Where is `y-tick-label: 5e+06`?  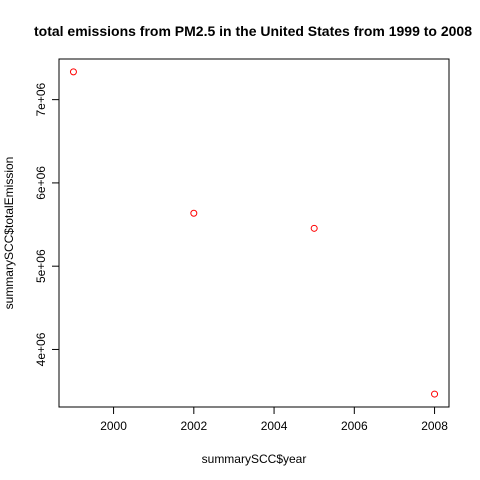 y-tick-label: 5e+06 is located at coordinates (41, 266).